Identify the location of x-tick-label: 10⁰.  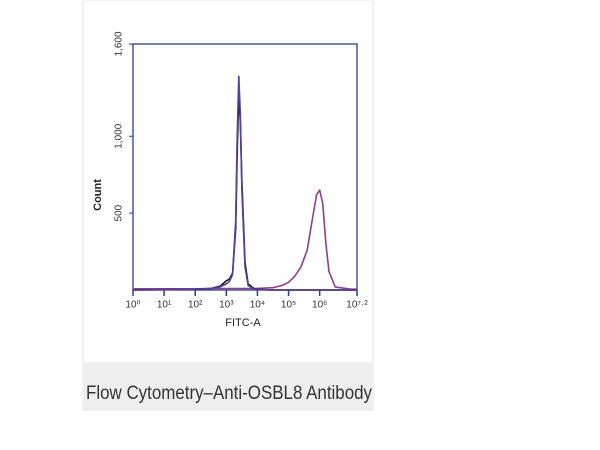
(132, 305).